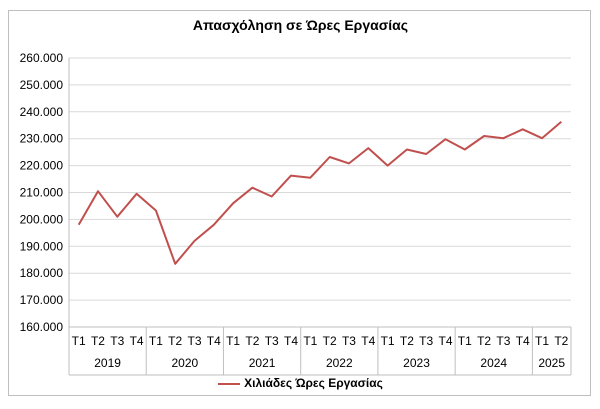 The height and width of the screenshot is (409, 600). Describe the element at coordinates (339, 363) in the screenshot. I see `x-year-label: 2022` at that location.